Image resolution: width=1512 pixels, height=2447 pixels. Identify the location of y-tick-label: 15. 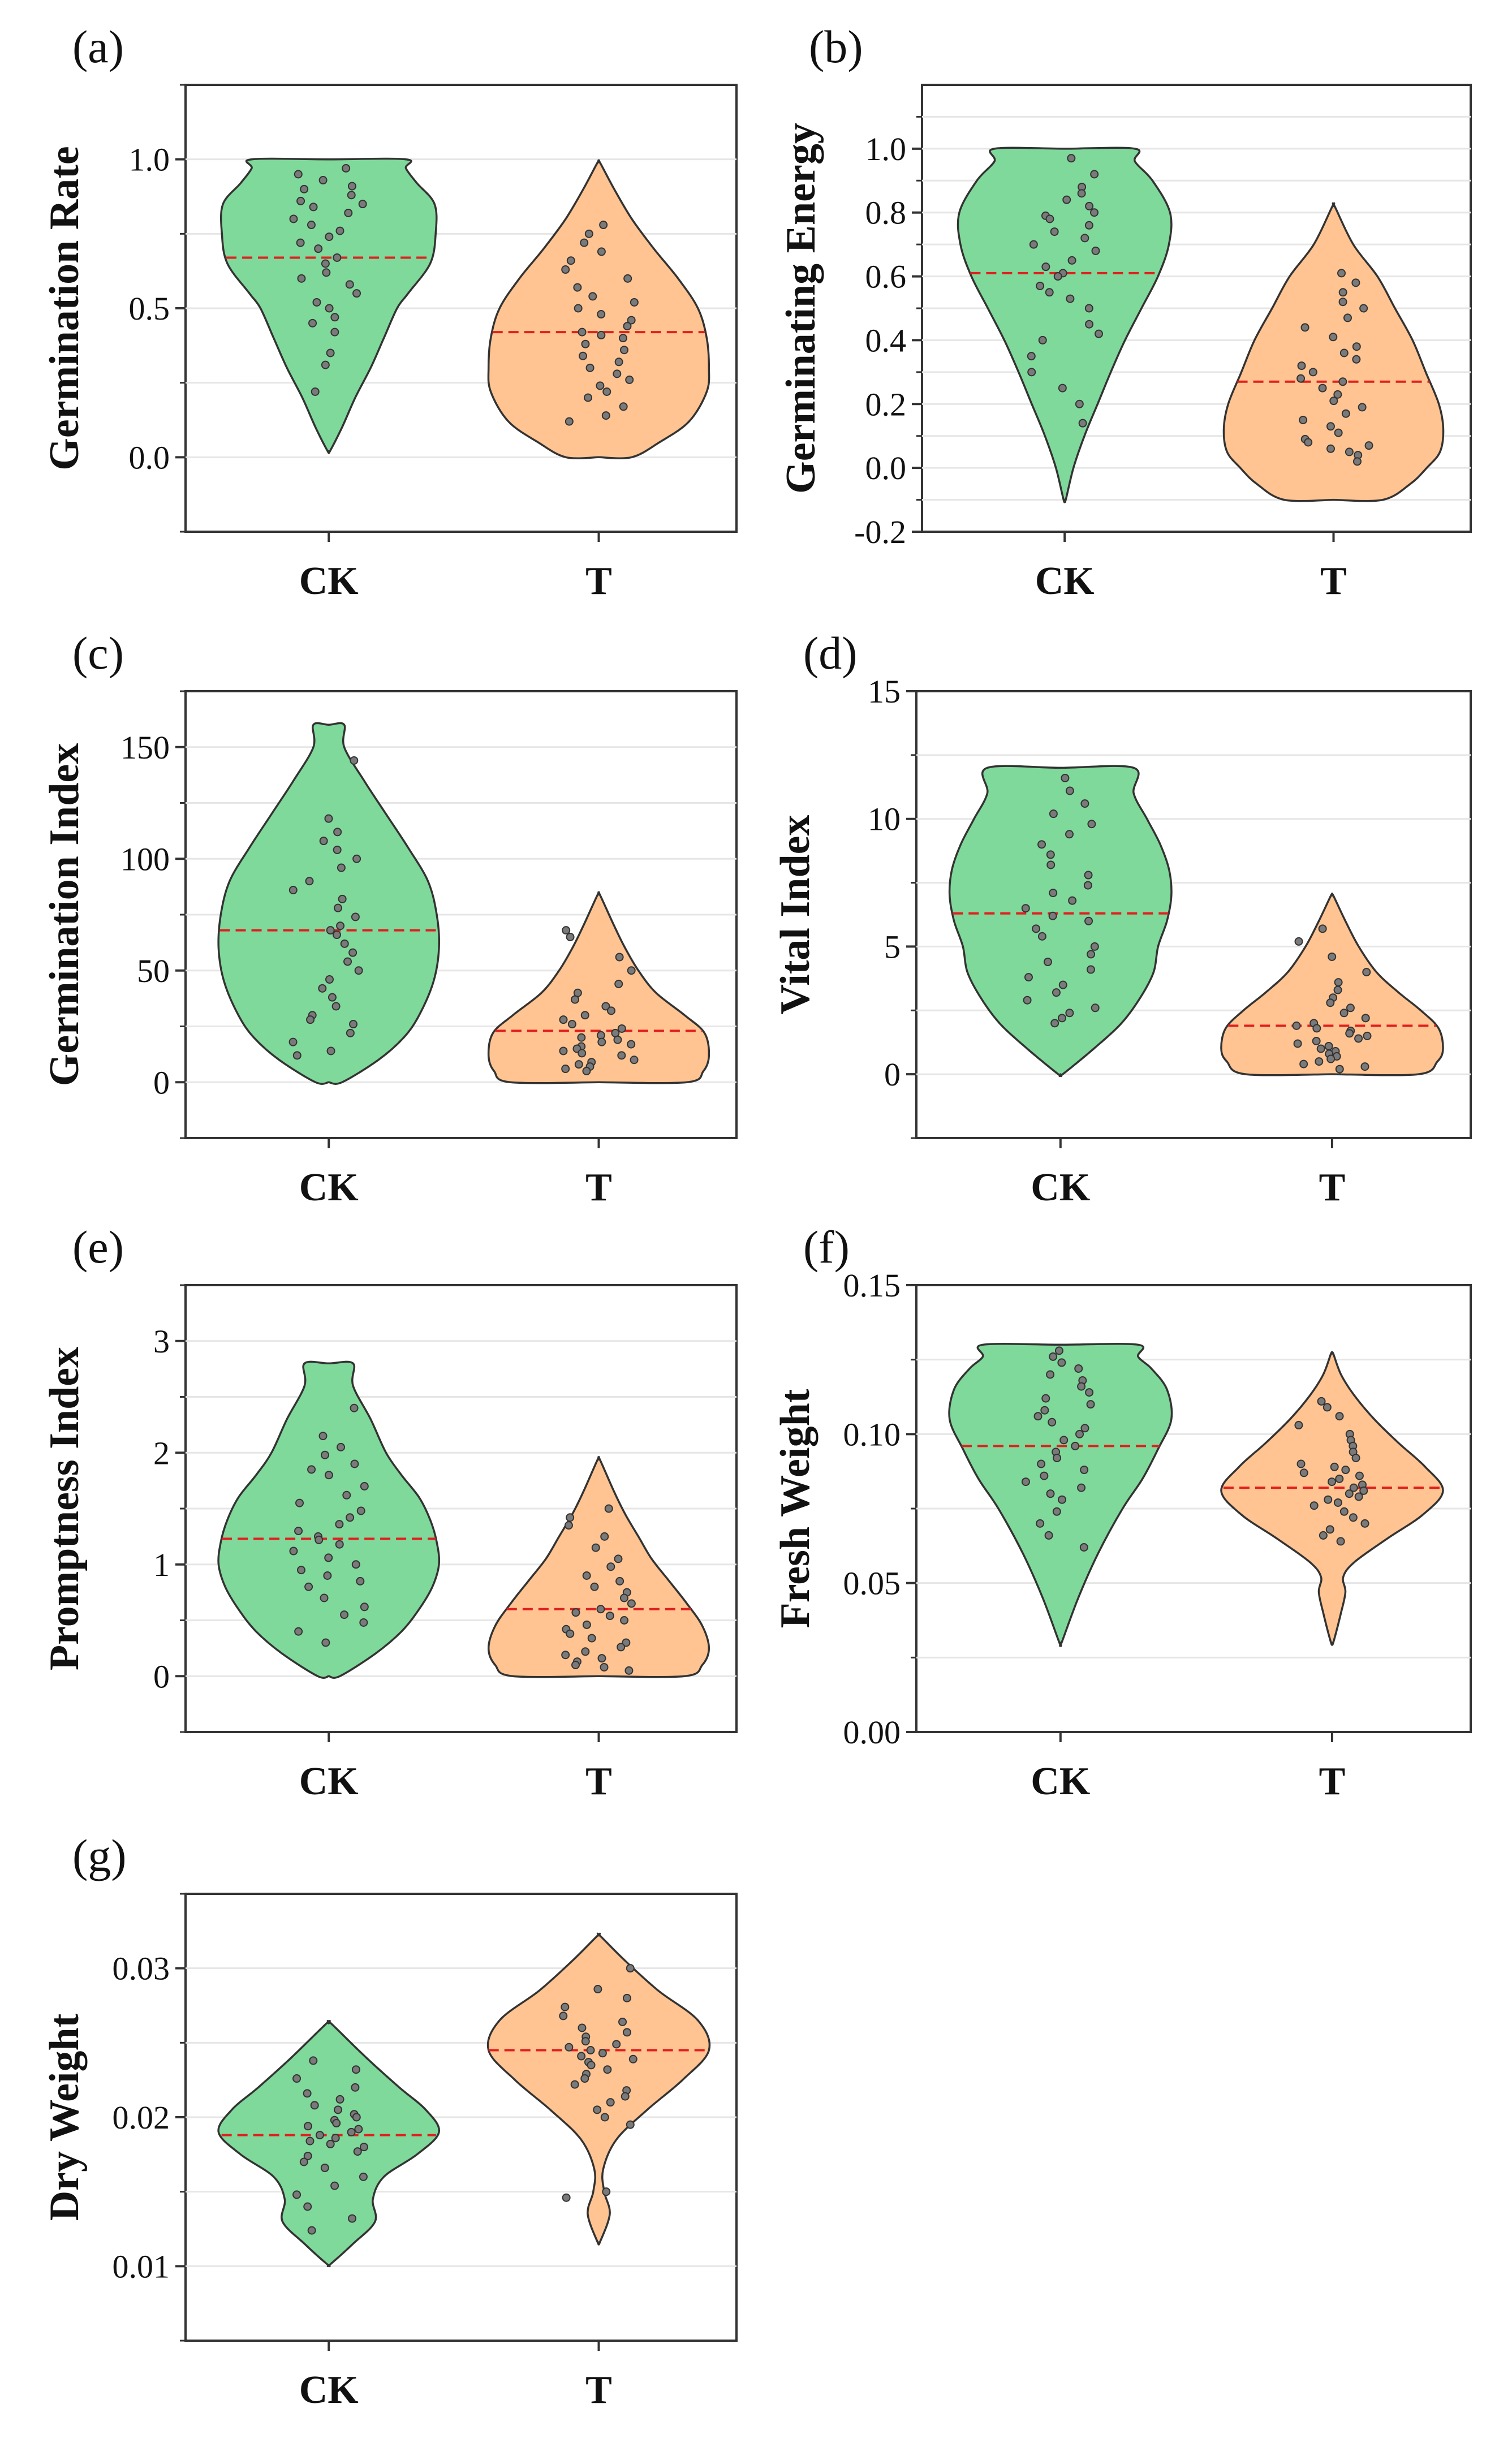
(884, 691).